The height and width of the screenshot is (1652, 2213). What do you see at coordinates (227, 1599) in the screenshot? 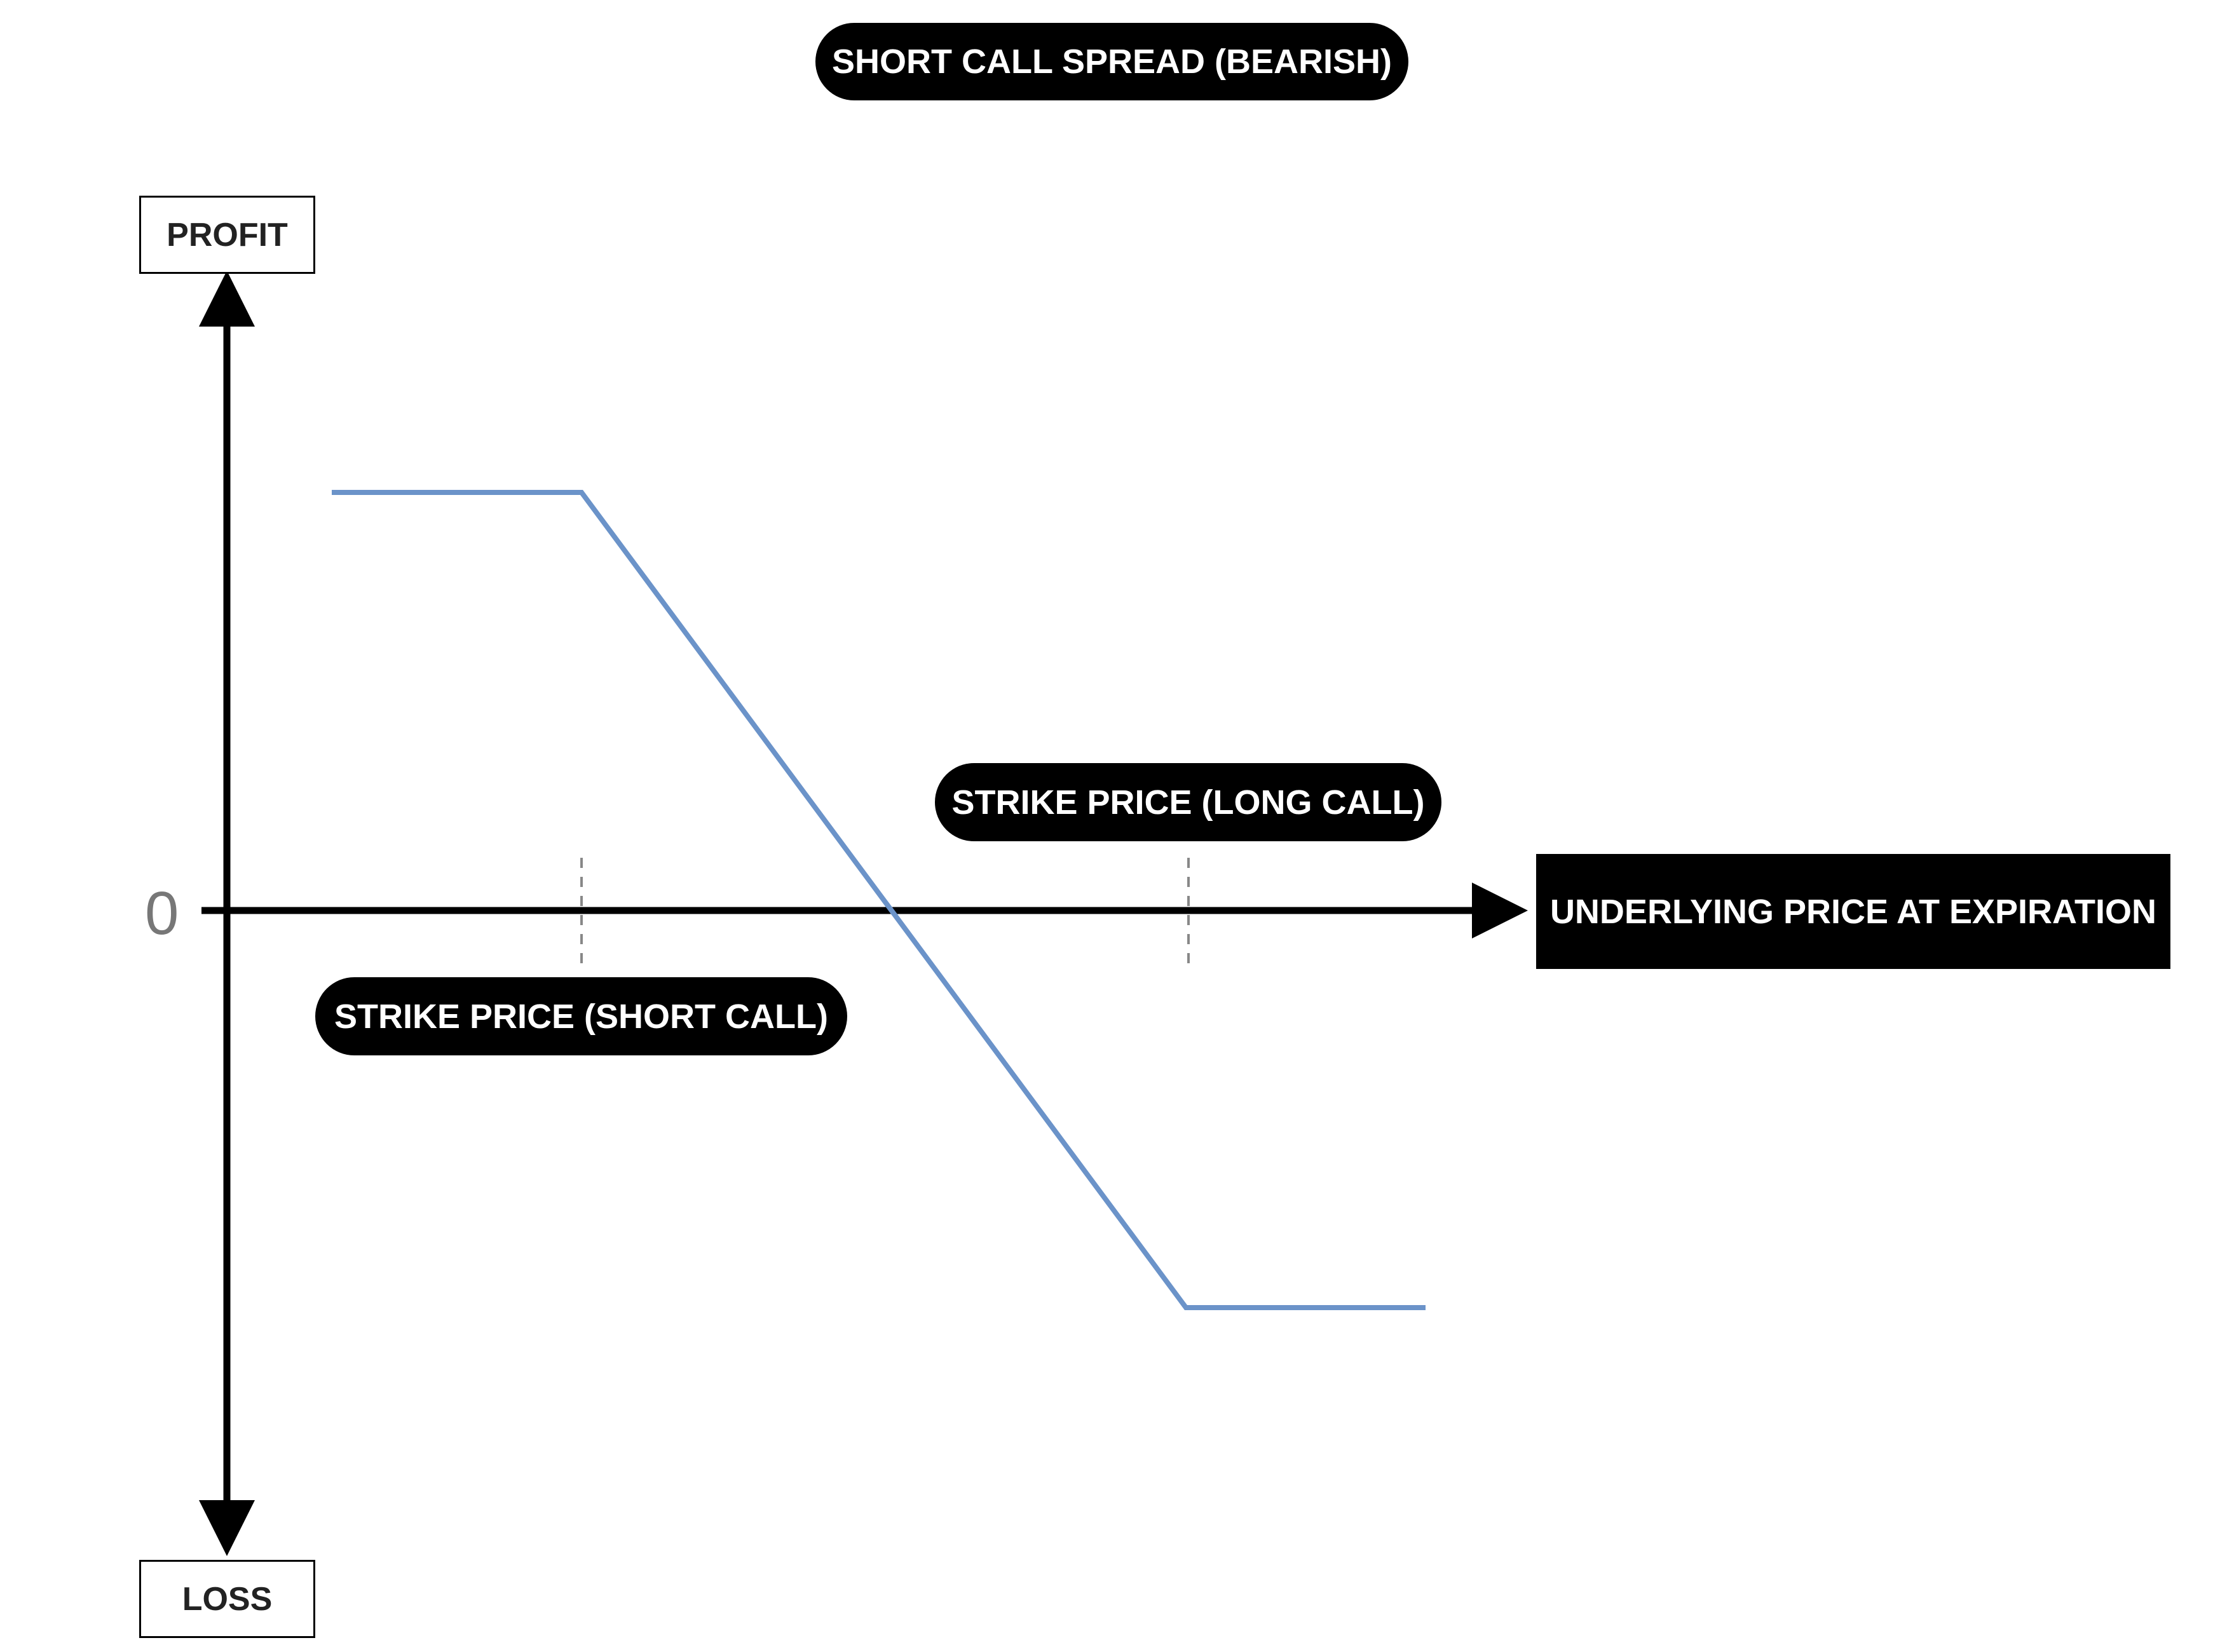
I see `loss-label: LOSS` at bounding box center [227, 1599].